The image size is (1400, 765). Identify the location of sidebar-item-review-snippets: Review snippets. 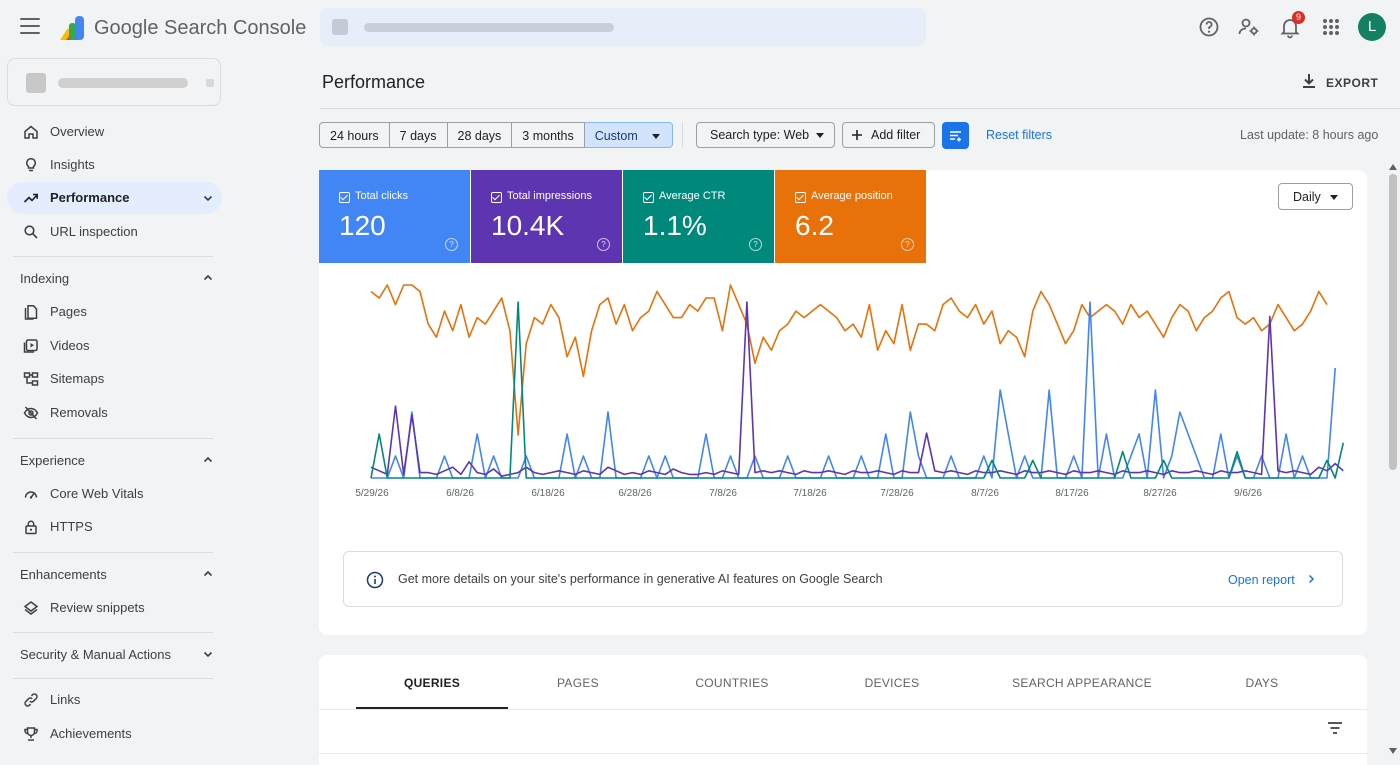
(114, 608).